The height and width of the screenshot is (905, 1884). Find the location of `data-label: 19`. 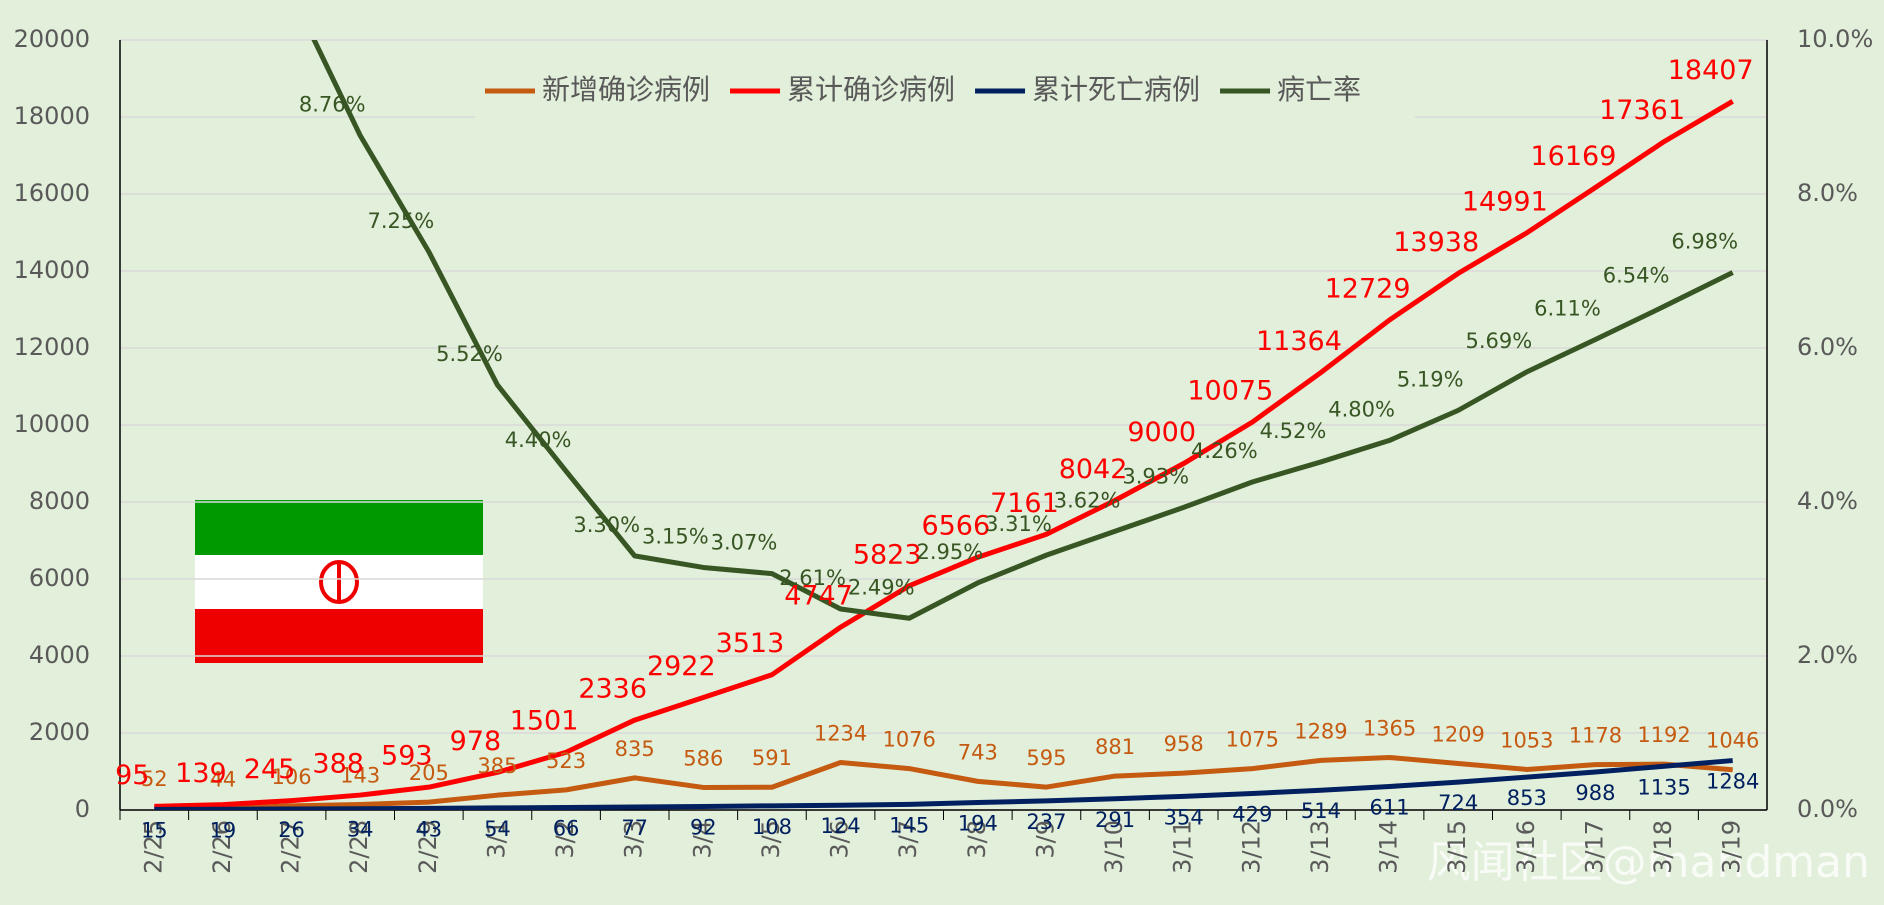

data-label: 19 is located at coordinates (223, 830).